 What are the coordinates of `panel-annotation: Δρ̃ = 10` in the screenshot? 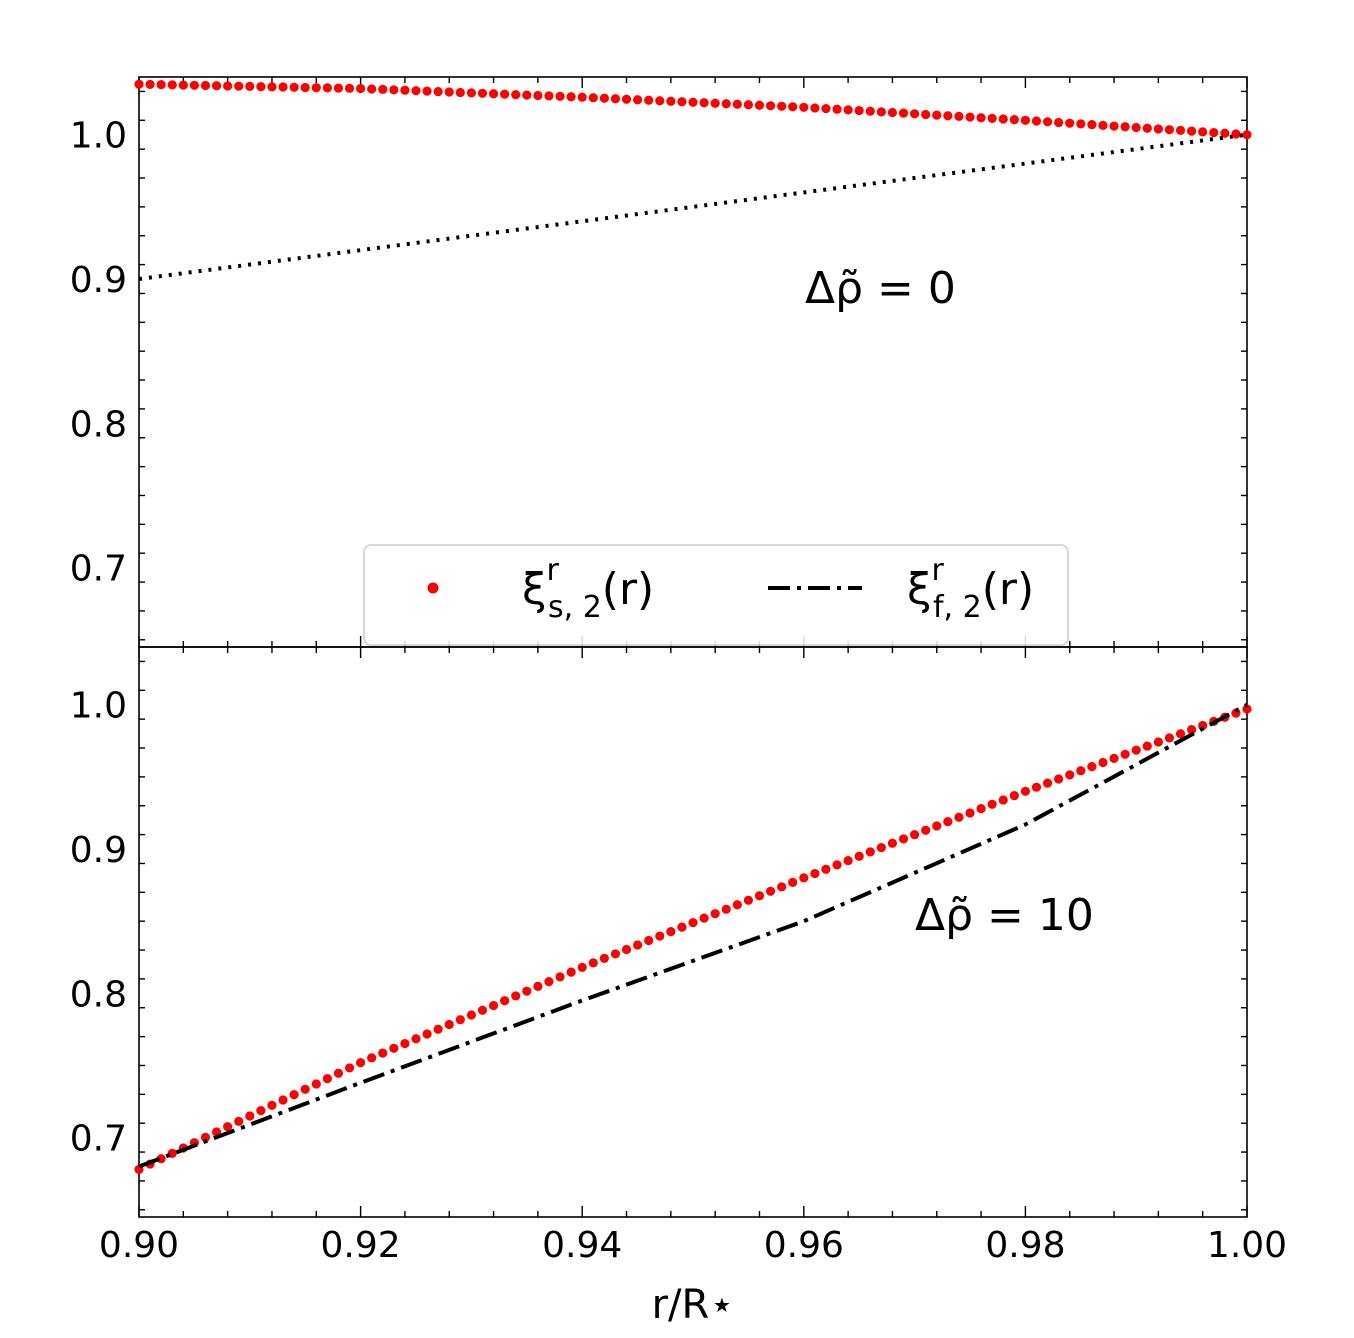 It's located at (1004, 915).